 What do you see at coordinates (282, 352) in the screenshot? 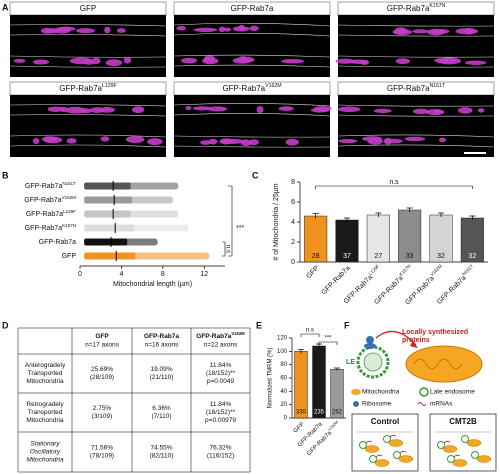
I see `y-tick-label: 100` at bounding box center [282, 352].